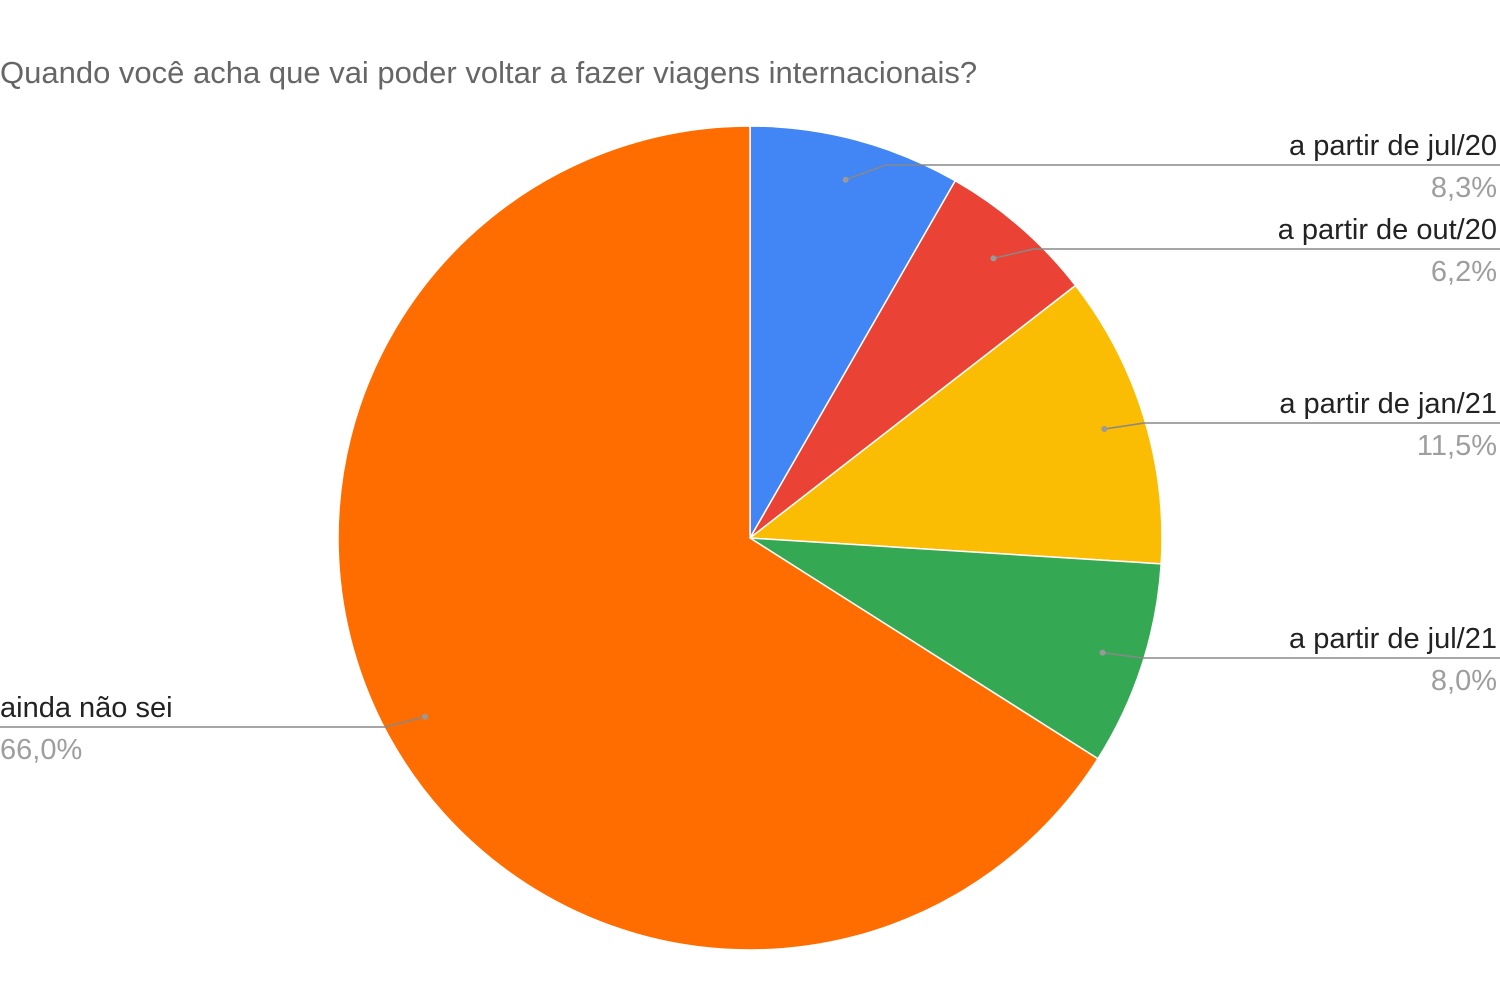 The height and width of the screenshot is (1000, 1500). Describe the element at coordinates (41, 750) in the screenshot. I see `slice-value-label: 66,0%` at that location.